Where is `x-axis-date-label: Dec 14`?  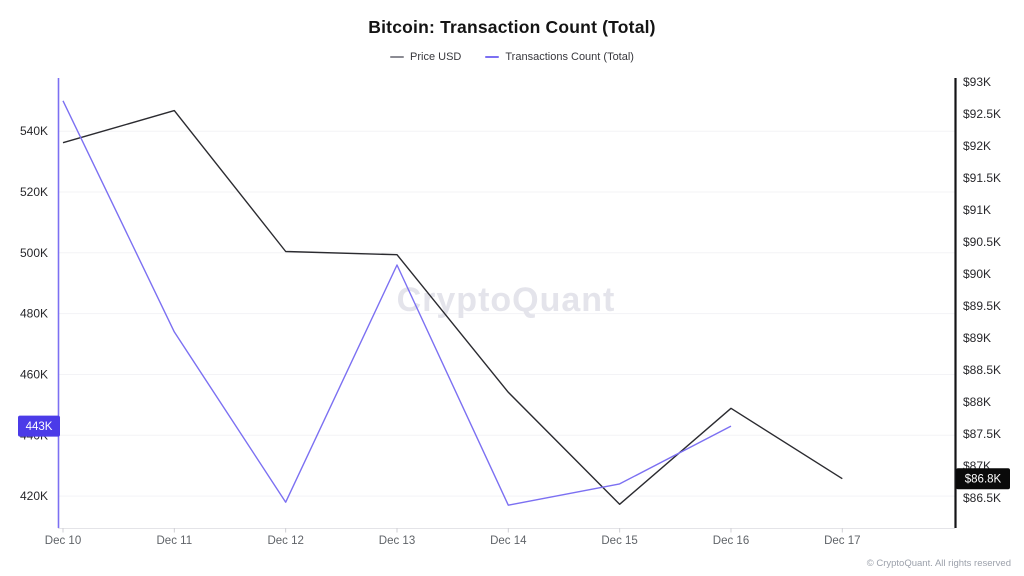
x-axis-date-label: Dec 14 is located at coordinates (508, 541).